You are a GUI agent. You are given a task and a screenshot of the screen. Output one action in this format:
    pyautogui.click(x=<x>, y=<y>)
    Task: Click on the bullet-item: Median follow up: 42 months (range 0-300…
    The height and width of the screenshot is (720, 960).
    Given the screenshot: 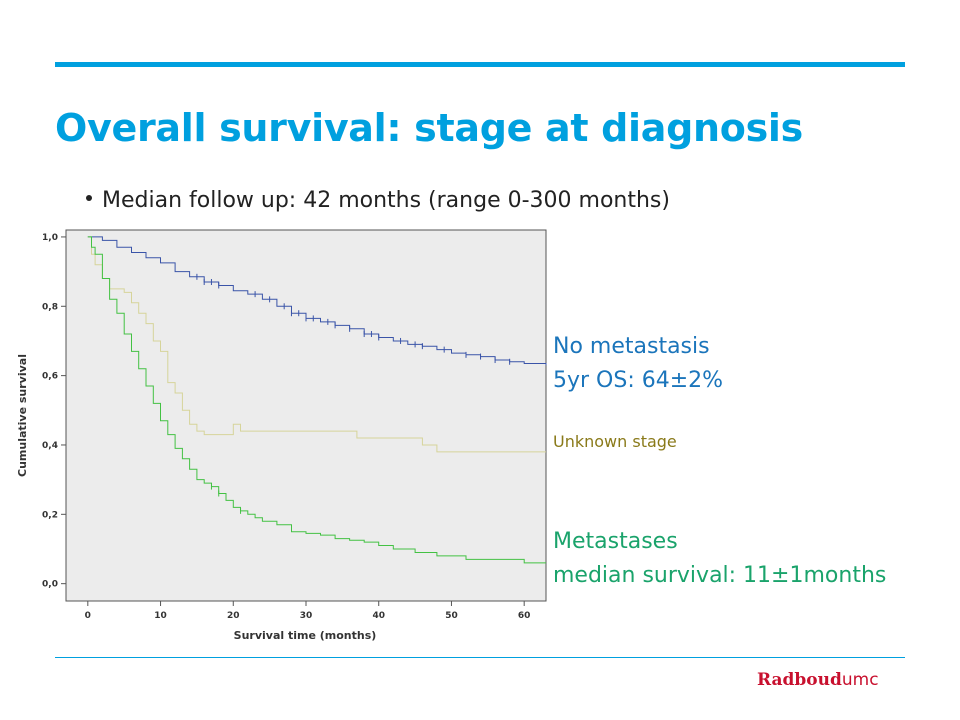 What is the action you would take?
    pyautogui.click(x=378, y=200)
    